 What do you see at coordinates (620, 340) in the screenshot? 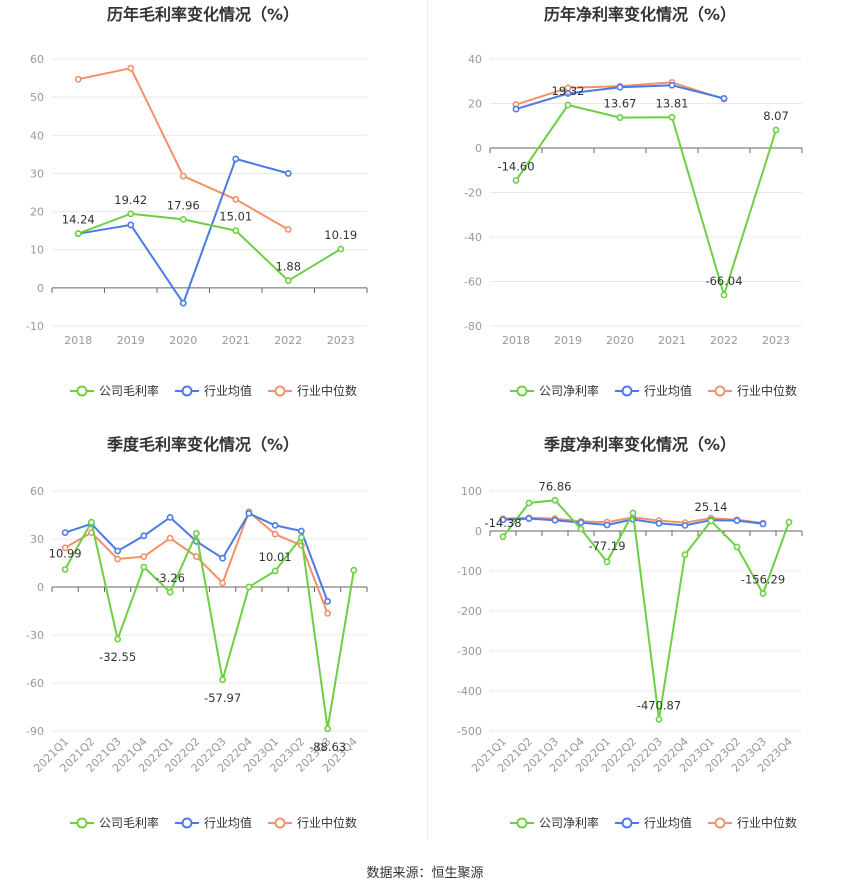
I see `x-tick-label: 2020` at bounding box center [620, 340].